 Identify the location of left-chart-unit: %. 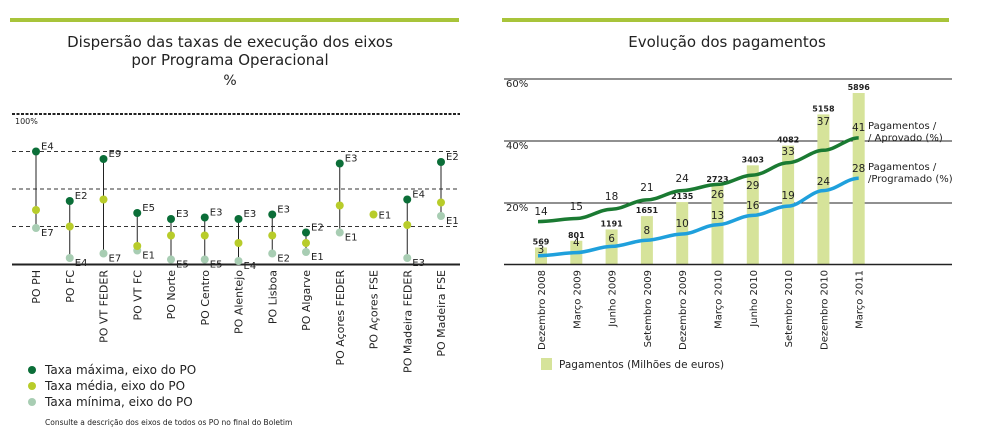
(229, 81).